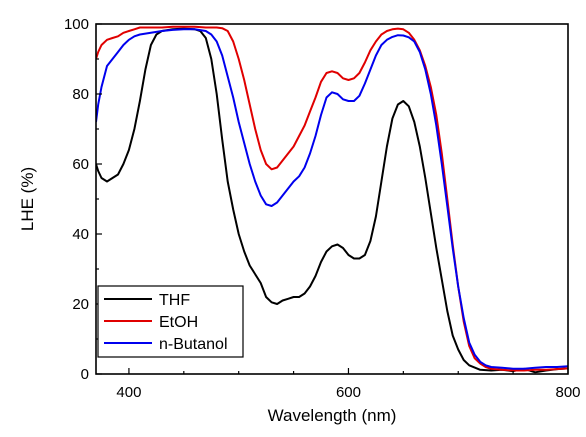  What do you see at coordinates (567, 392) in the screenshot?
I see `x-tick-label: 800` at bounding box center [567, 392].